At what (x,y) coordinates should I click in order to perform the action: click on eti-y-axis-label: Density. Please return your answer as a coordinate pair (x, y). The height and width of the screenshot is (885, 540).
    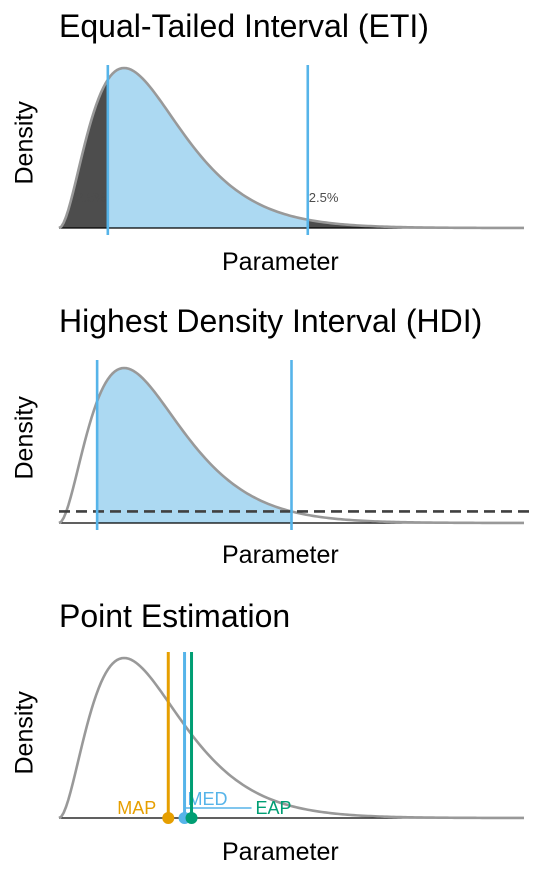
    Looking at the image, I should click on (25, 142).